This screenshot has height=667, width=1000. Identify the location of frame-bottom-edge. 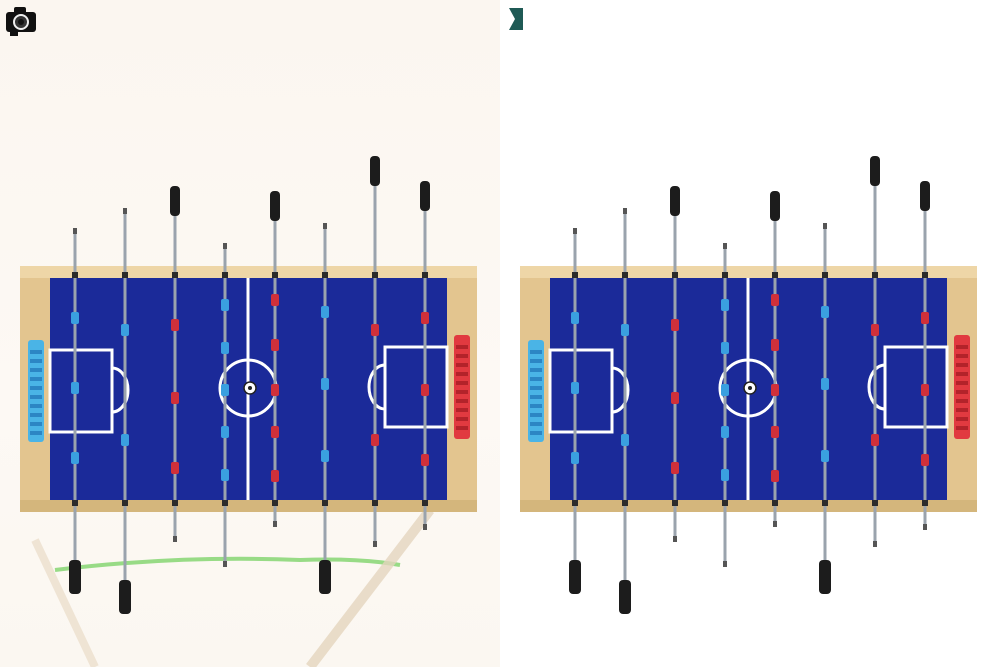
(248, 506).